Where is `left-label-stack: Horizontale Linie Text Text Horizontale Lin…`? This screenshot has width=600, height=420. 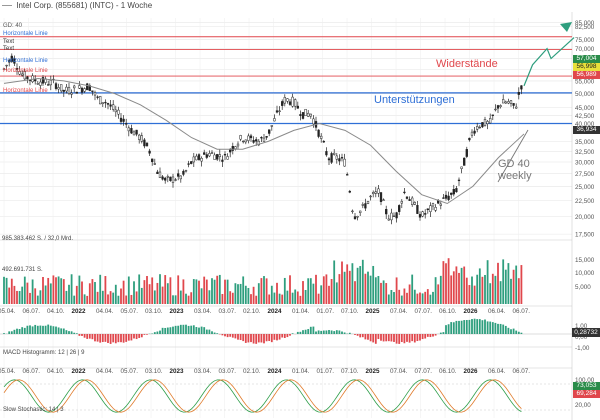
left-label-stack: Horizontale Linie Text Text Horizontale Lin… is located at coordinates (25, 63).